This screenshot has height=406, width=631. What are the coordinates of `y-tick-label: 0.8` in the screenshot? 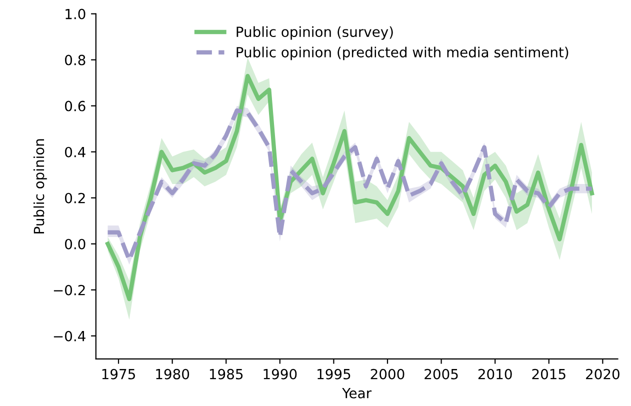 It's located at (75, 60).